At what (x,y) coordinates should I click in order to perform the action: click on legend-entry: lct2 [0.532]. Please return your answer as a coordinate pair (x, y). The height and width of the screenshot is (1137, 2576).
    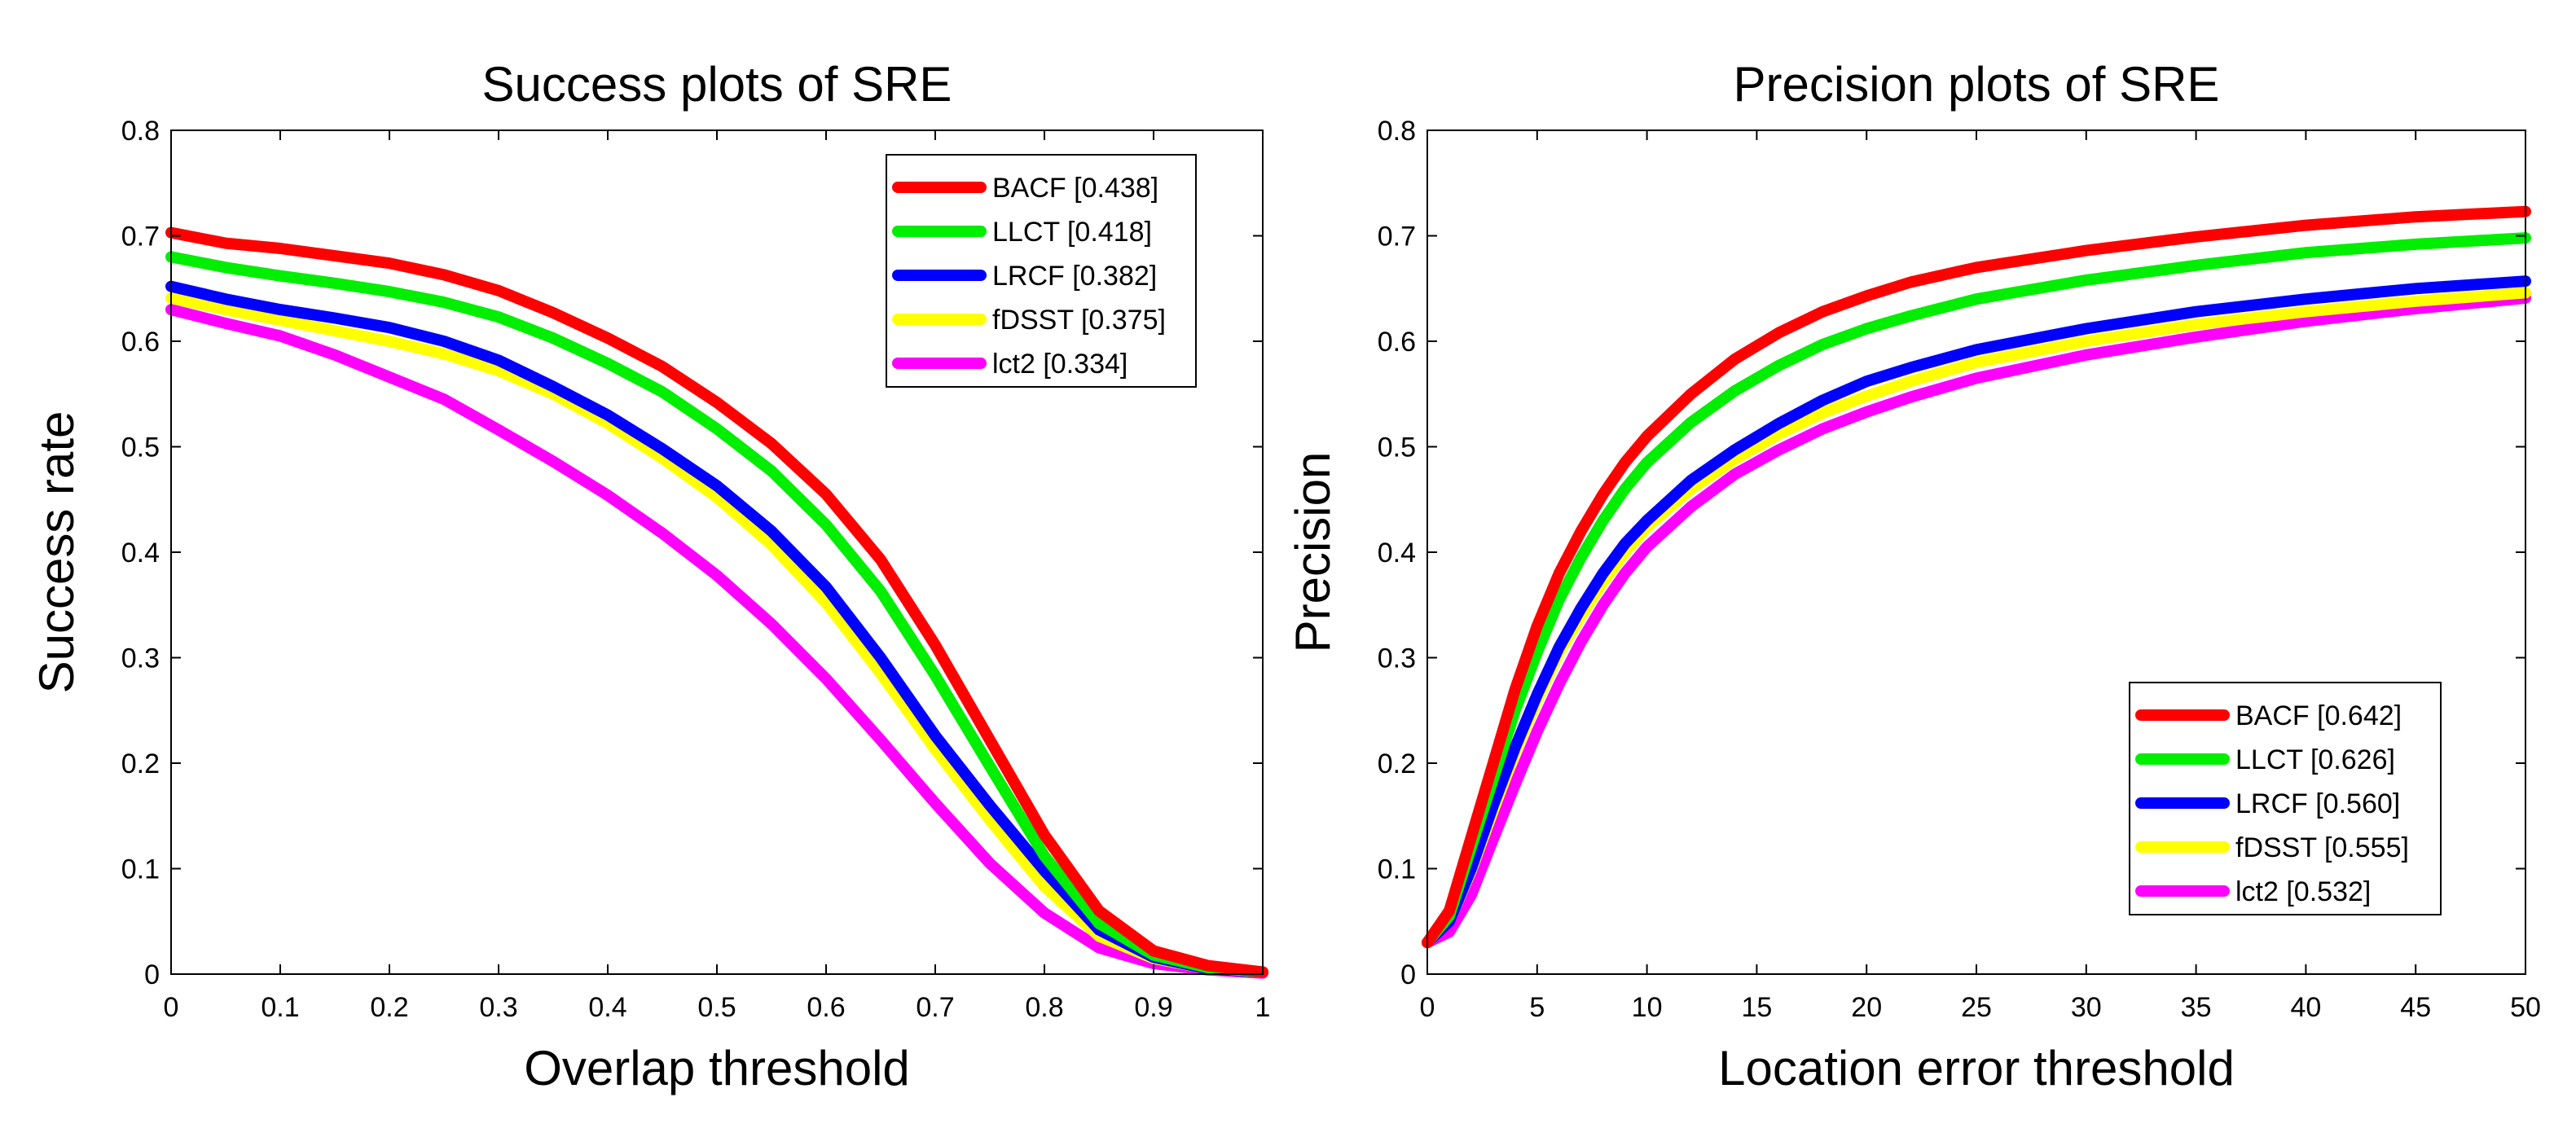
    Looking at the image, I should click on (2303, 891).